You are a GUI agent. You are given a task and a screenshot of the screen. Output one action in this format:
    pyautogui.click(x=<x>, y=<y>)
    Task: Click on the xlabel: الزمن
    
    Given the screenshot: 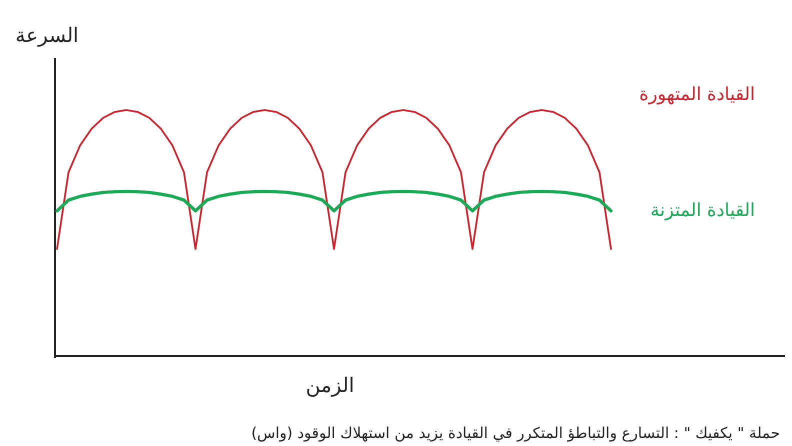 What is the action you would take?
    pyautogui.click(x=330, y=385)
    